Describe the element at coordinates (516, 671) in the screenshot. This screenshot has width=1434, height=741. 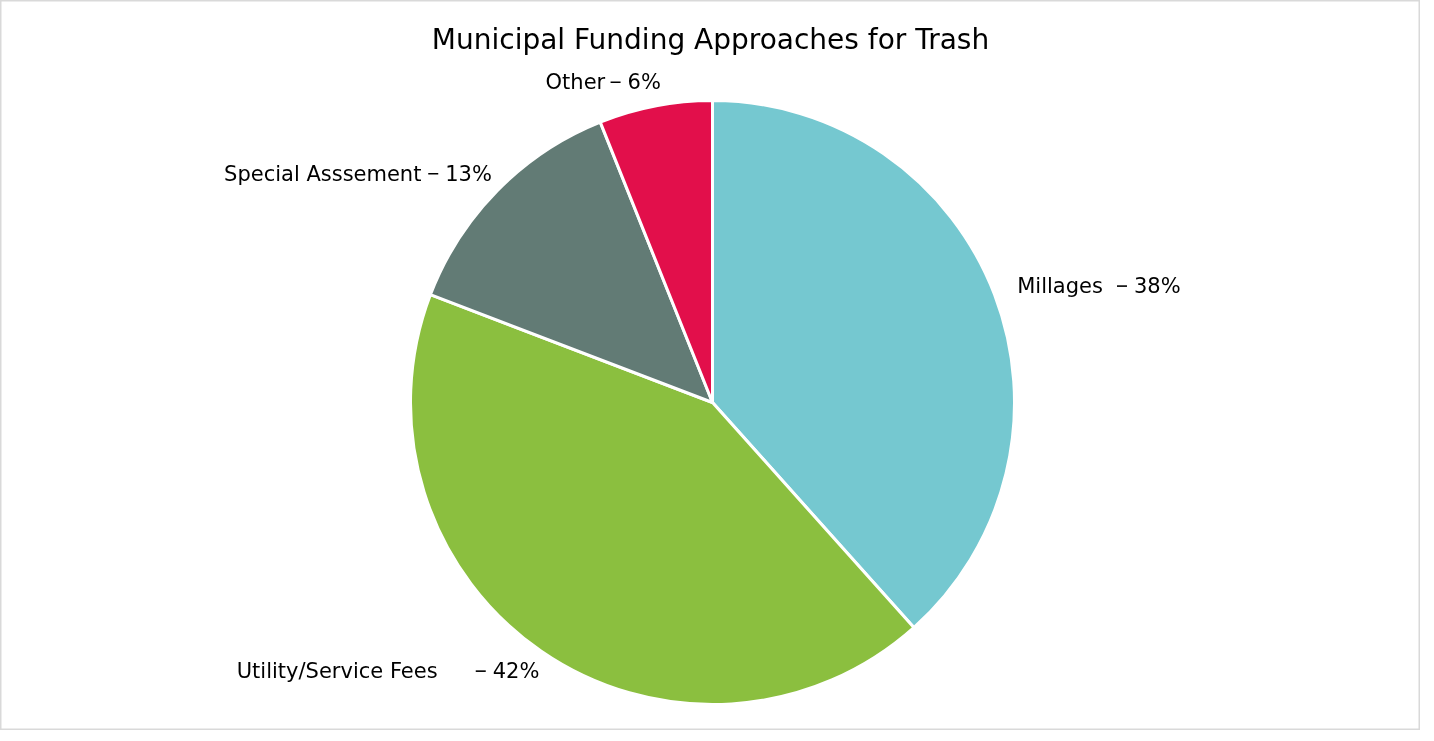
I see `data-label: 42%` at that location.